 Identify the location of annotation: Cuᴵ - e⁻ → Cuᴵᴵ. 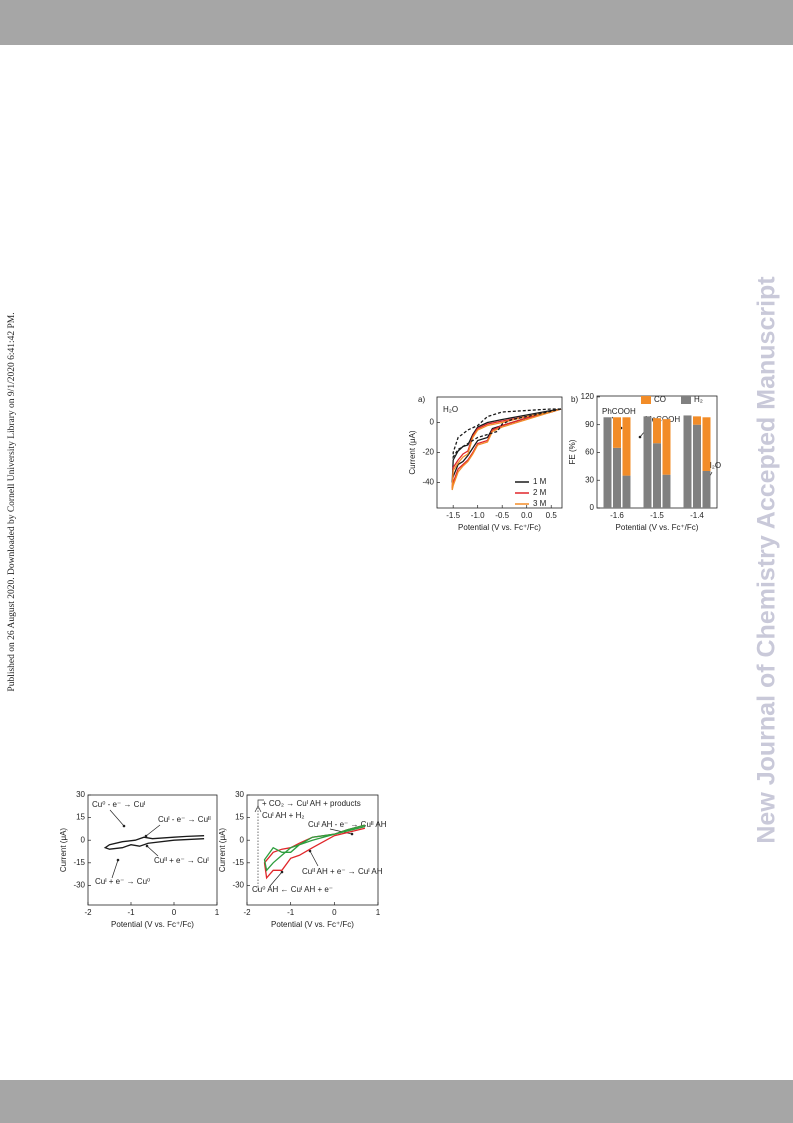
(184, 819).